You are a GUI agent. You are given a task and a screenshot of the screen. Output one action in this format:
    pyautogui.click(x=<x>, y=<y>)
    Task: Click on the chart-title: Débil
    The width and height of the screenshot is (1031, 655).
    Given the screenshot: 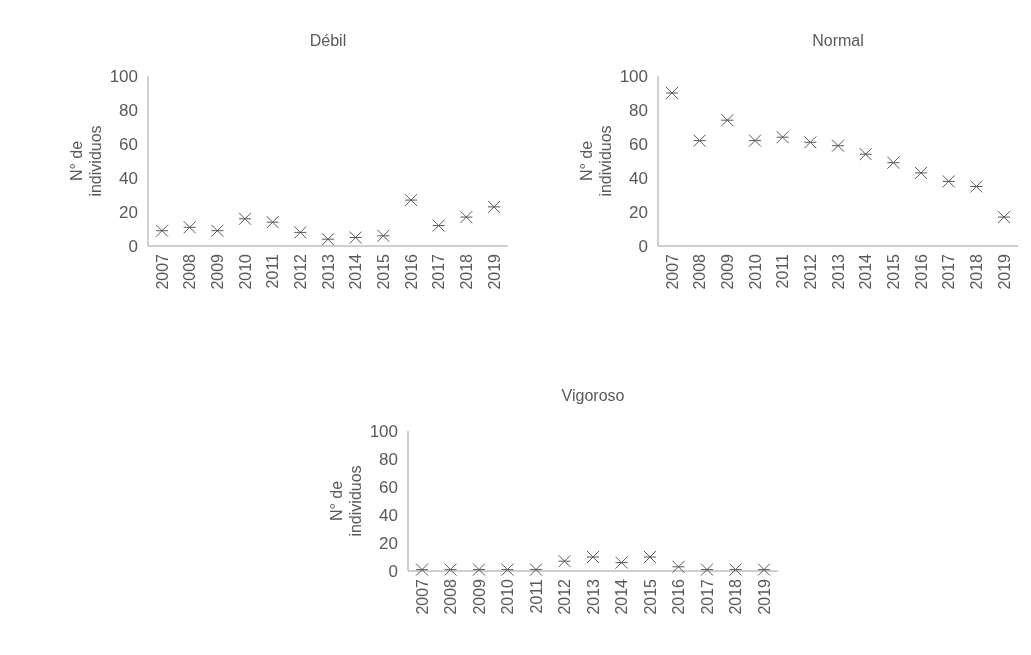 What is the action you would take?
    pyautogui.click(x=328, y=40)
    